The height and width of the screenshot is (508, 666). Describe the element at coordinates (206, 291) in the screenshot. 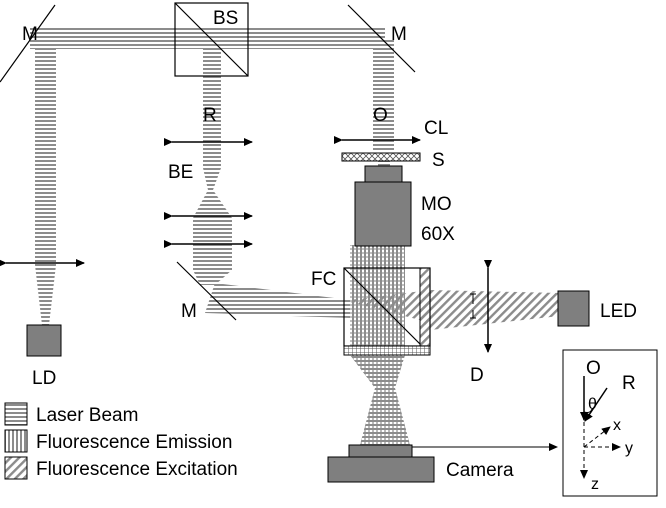

I see `mirror-lower` at that location.